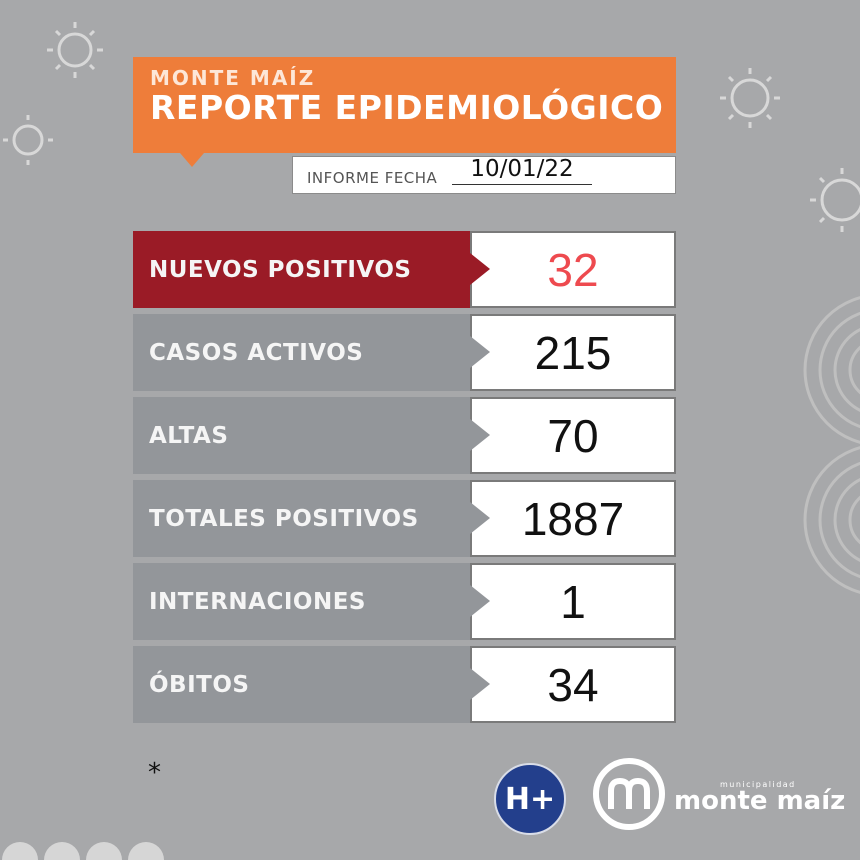  I want to click on date-label: INFORME FECHA, so click(372, 178).